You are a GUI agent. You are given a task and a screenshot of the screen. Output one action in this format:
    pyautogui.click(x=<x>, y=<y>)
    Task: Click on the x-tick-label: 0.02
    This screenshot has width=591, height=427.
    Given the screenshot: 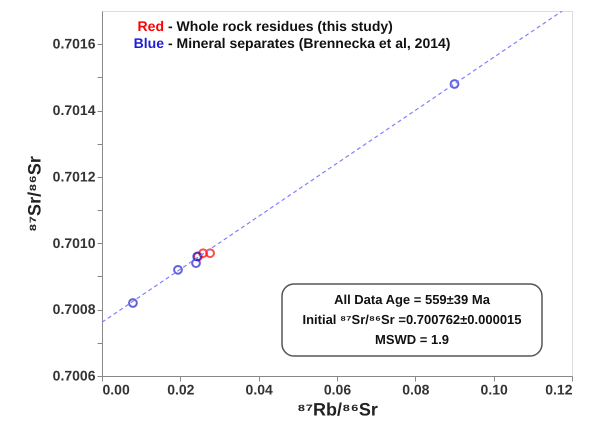 What is the action you would take?
    pyautogui.click(x=181, y=390)
    